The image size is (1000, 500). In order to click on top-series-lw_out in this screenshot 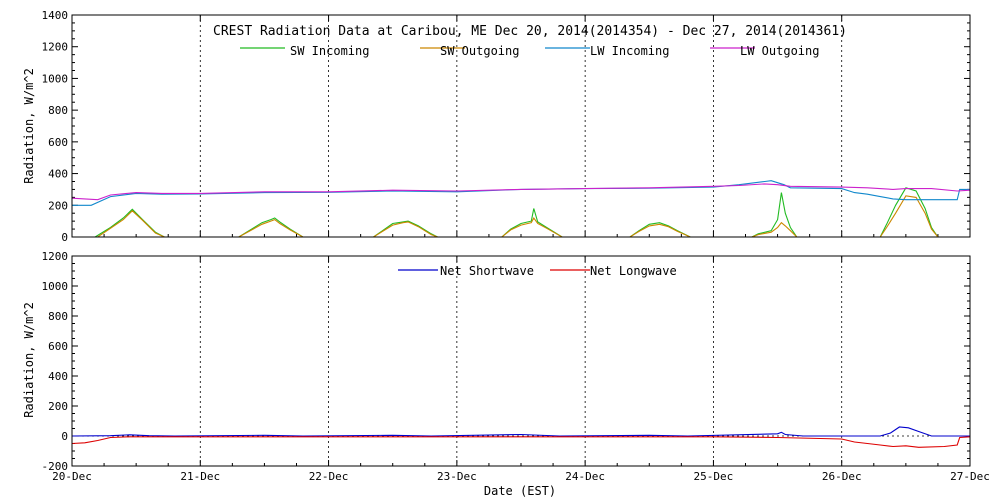, I will do `click(521, 192)`.